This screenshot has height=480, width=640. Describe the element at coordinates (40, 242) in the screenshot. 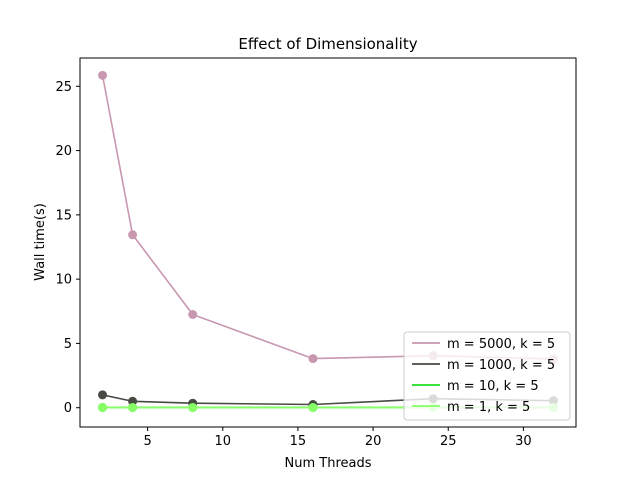

I see `y-axis-title: Wall time(s)` at that location.